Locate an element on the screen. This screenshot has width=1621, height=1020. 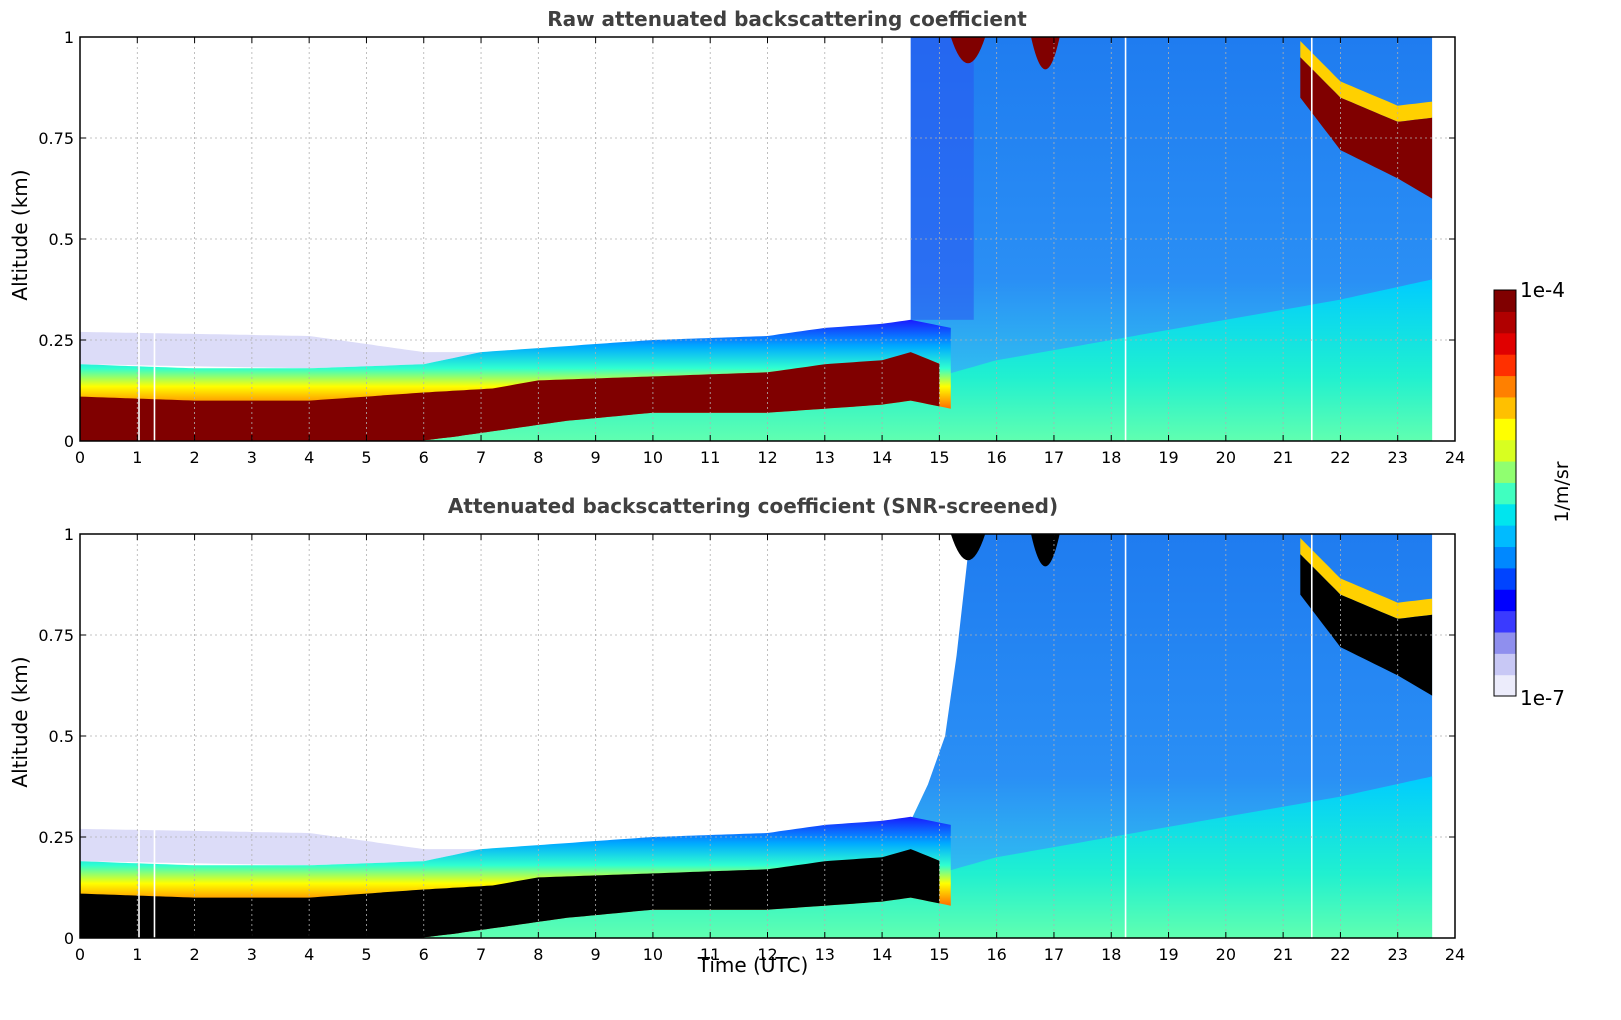
colorbar-frame is located at coordinates (1505, 493).